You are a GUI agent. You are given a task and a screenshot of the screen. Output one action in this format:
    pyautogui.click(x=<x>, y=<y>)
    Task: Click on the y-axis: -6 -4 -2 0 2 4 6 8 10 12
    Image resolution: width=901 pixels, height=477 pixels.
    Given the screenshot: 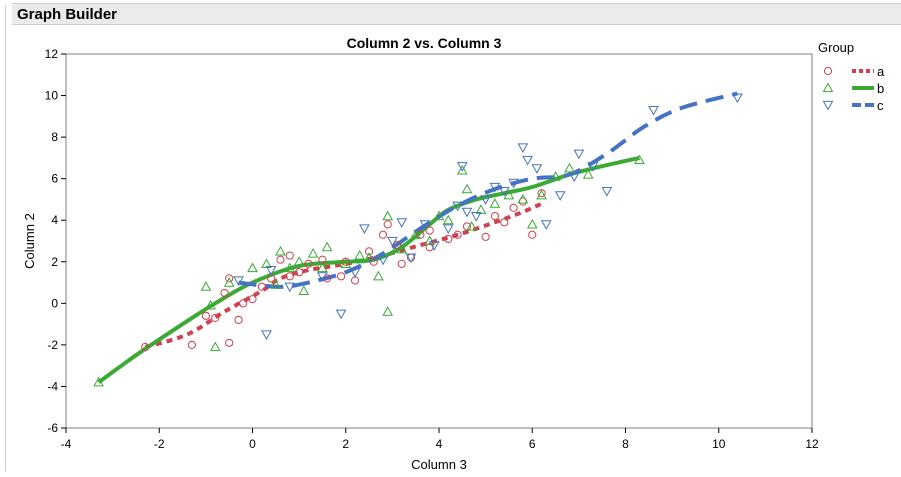 What is the action you would take?
    pyautogui.click(x=55, y=241)
    